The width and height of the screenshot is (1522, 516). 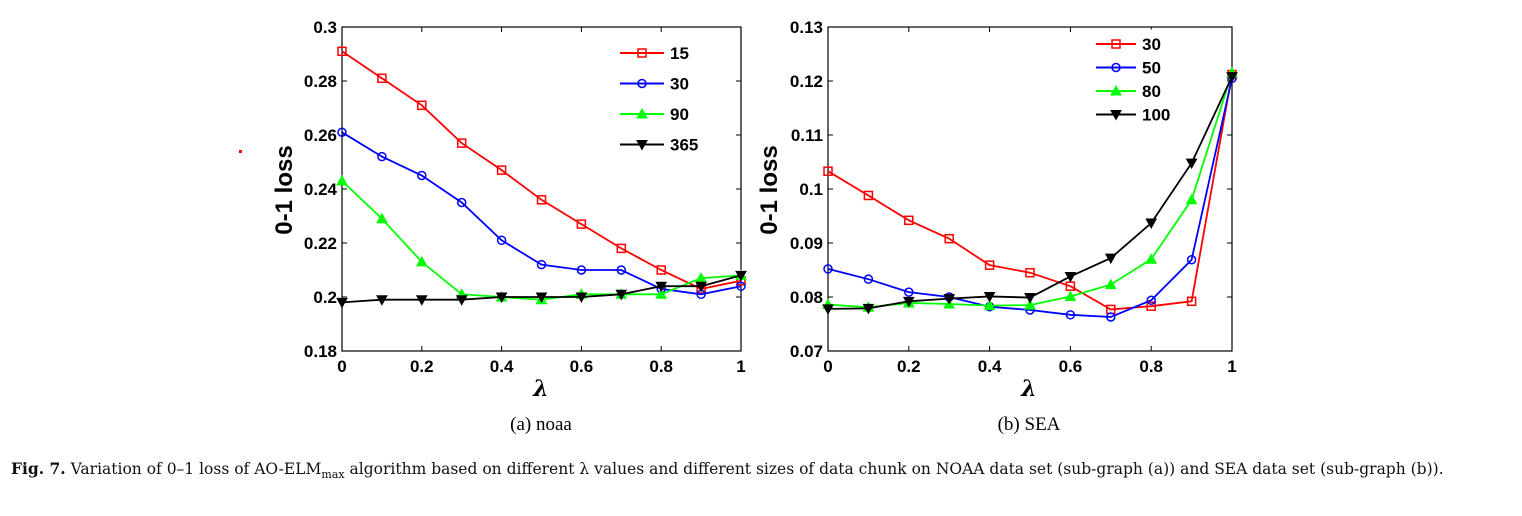 I want to click on legend-label: 15, so click(x=679, y=53).